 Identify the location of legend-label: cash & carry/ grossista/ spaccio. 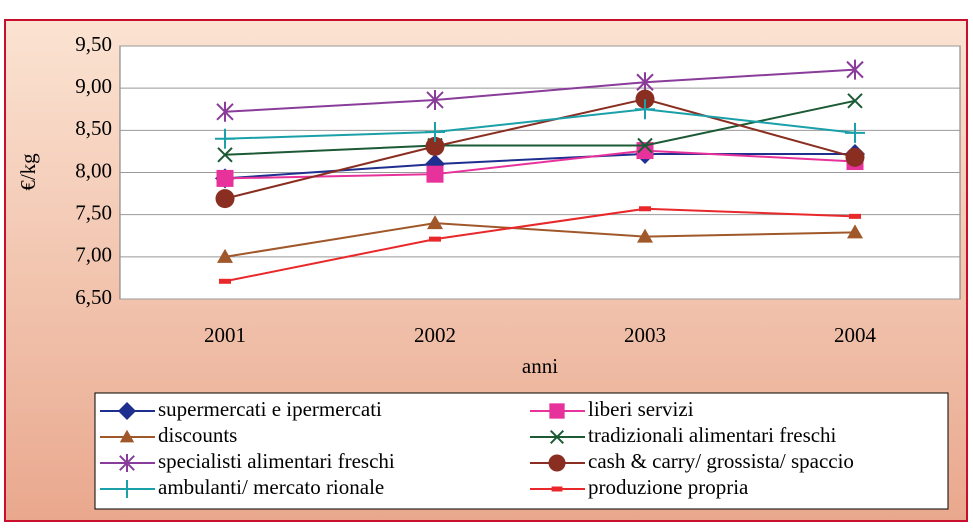
(721, 461).